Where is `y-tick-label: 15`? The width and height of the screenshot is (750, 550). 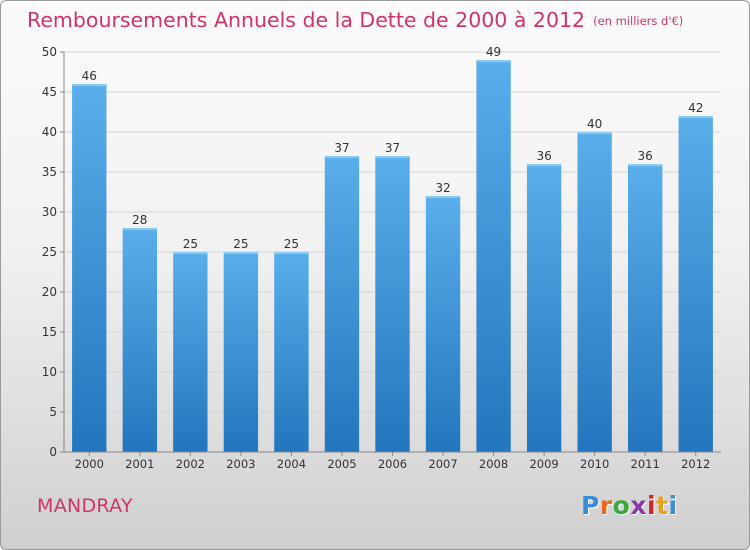 y-tick-label: 15 is located at coordinates (49, 332).